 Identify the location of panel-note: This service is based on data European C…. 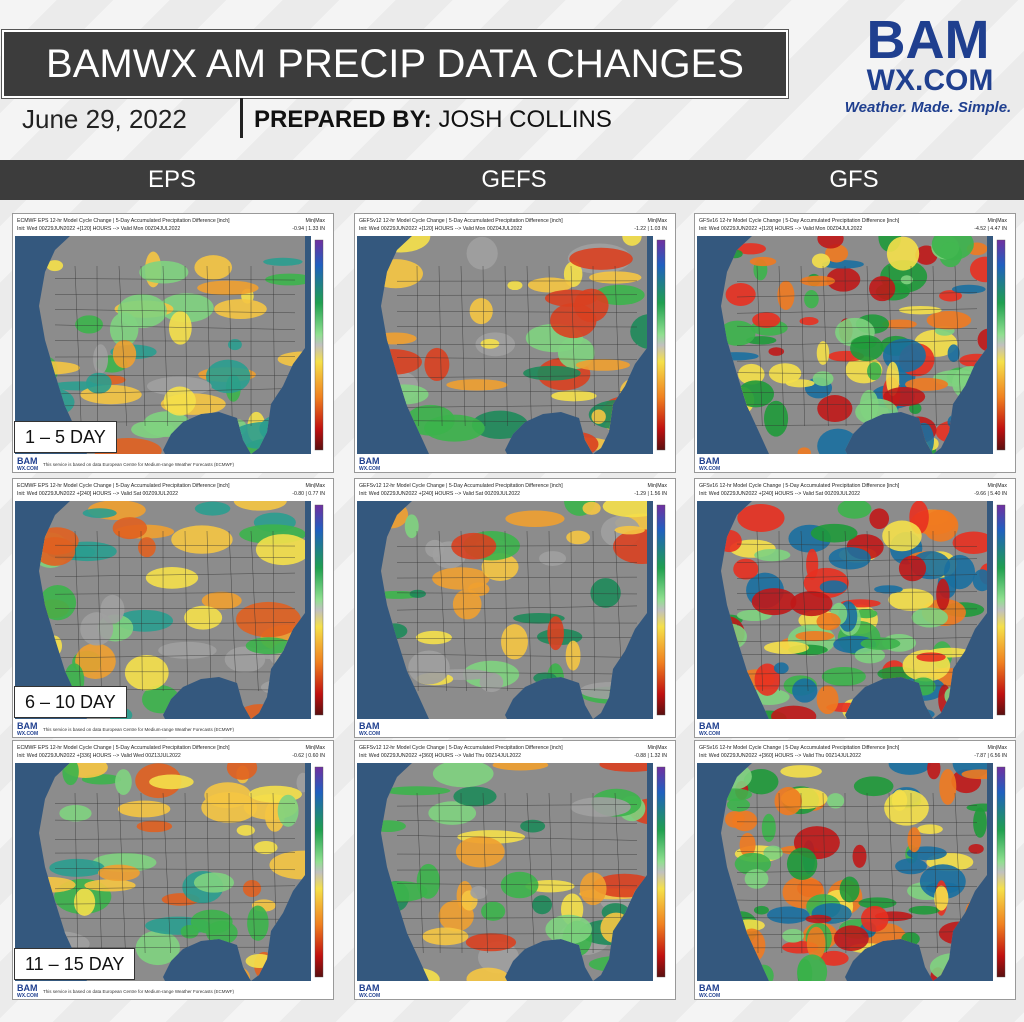
(138, 729).